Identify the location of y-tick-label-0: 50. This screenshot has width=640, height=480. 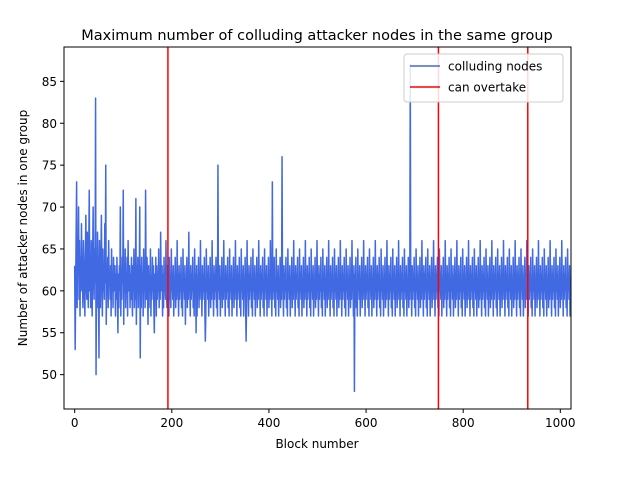
(49, 375).